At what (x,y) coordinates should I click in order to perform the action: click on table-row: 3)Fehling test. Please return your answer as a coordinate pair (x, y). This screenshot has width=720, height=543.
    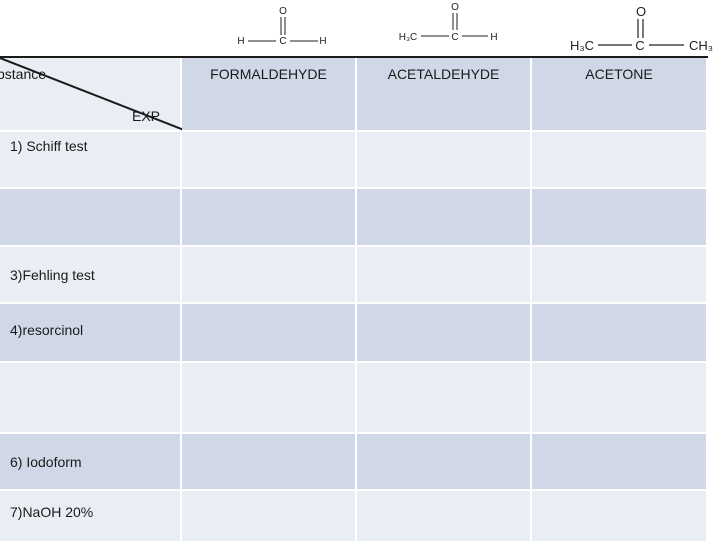
    Looking at the image, I should click on (354, 275).